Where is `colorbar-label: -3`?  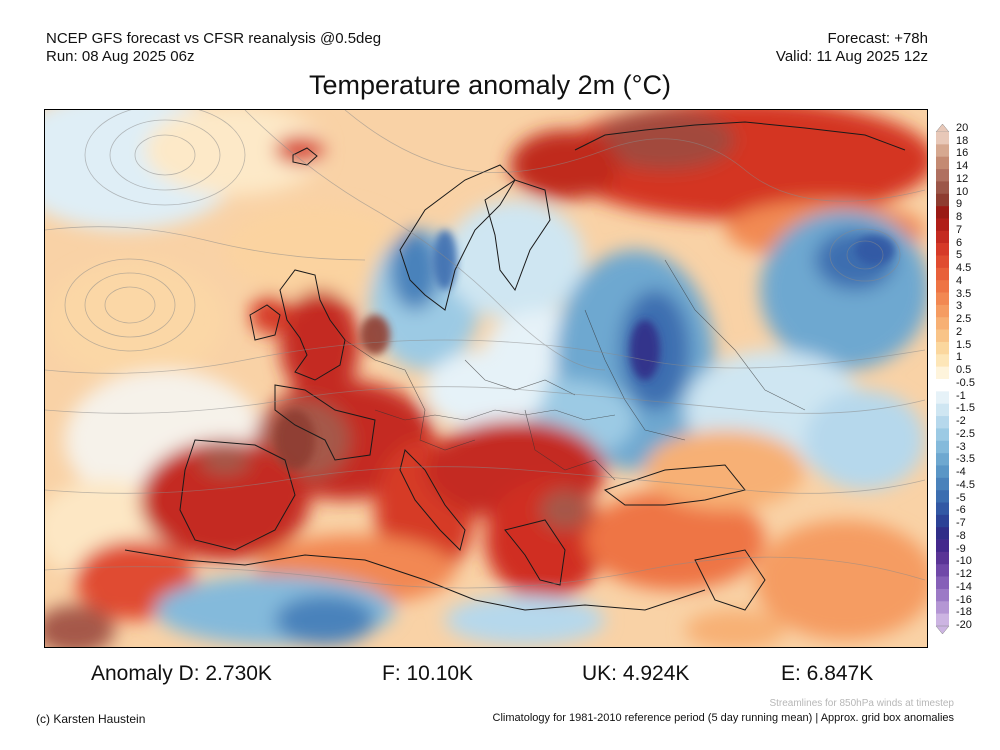
colorbar-label: -3 is located at coordinates (961, 446).